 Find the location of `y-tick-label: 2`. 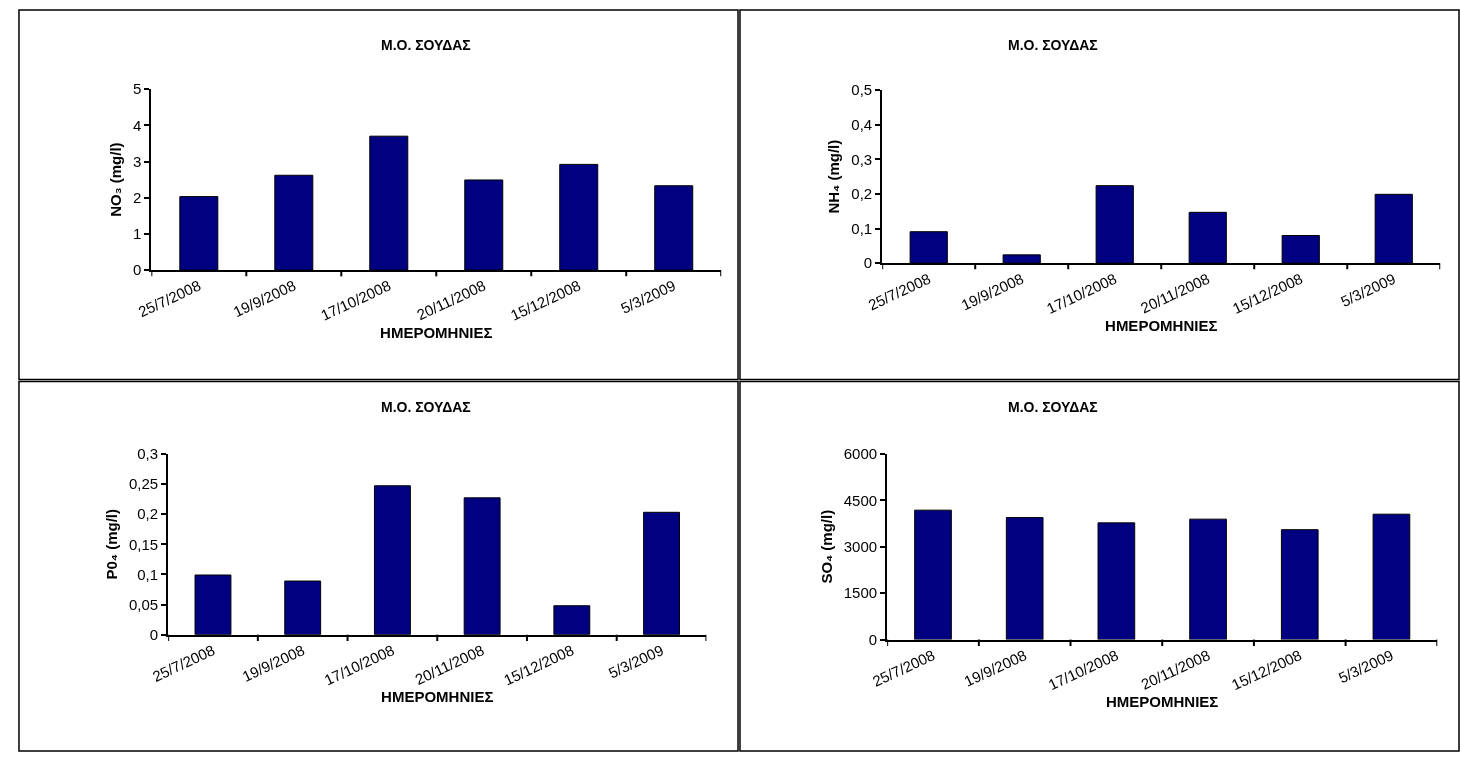

y-tick-label: 2 is located at coordinates (137, 197).